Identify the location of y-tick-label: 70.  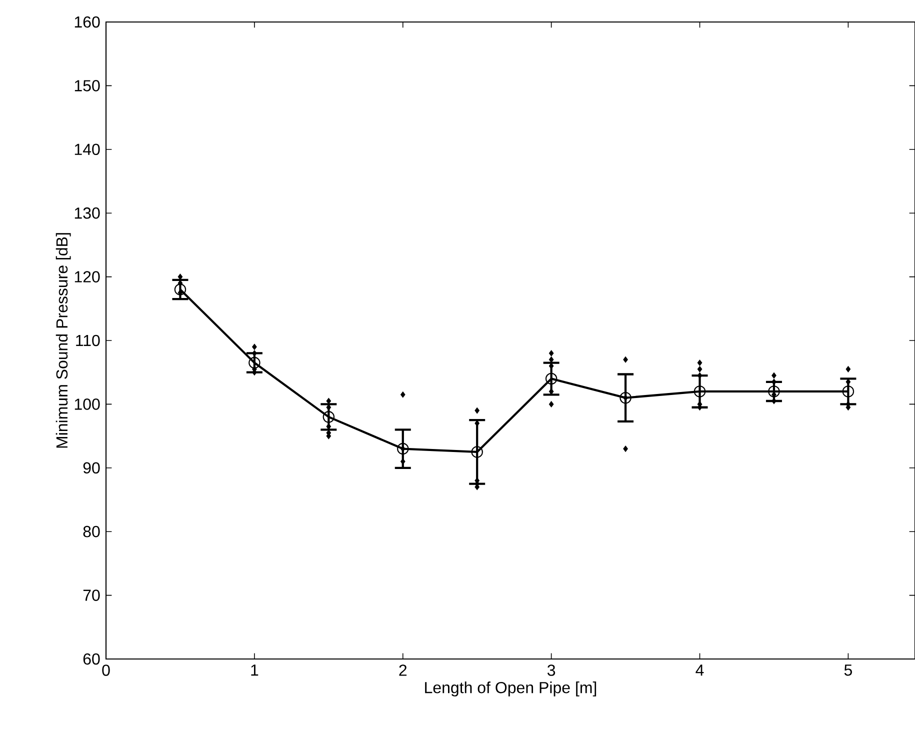
(91, 595).